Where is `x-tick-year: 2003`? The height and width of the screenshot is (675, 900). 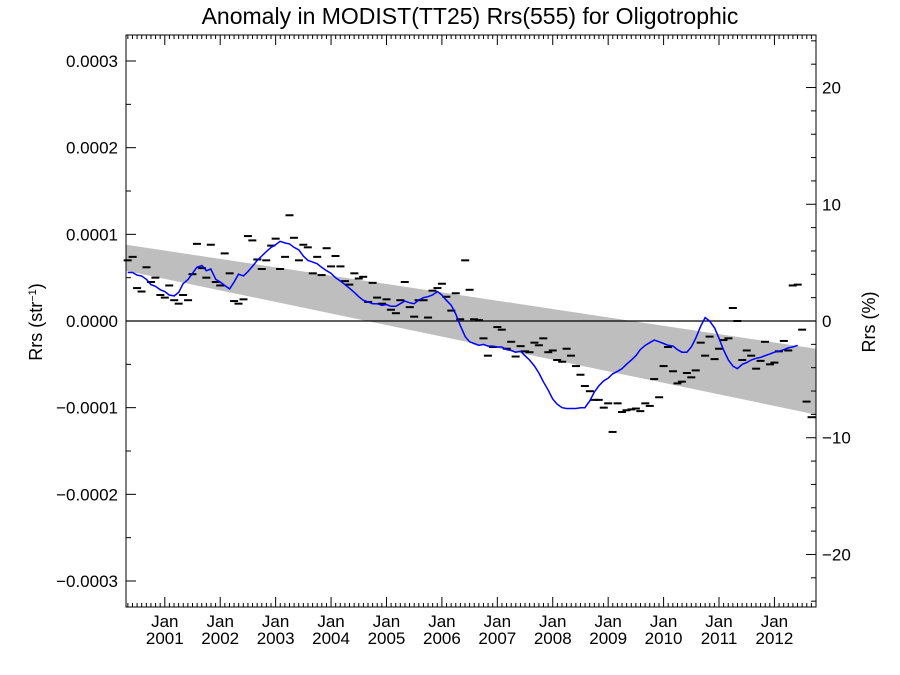
x-tick-year: 2003 is located at coordinates (276, 638).